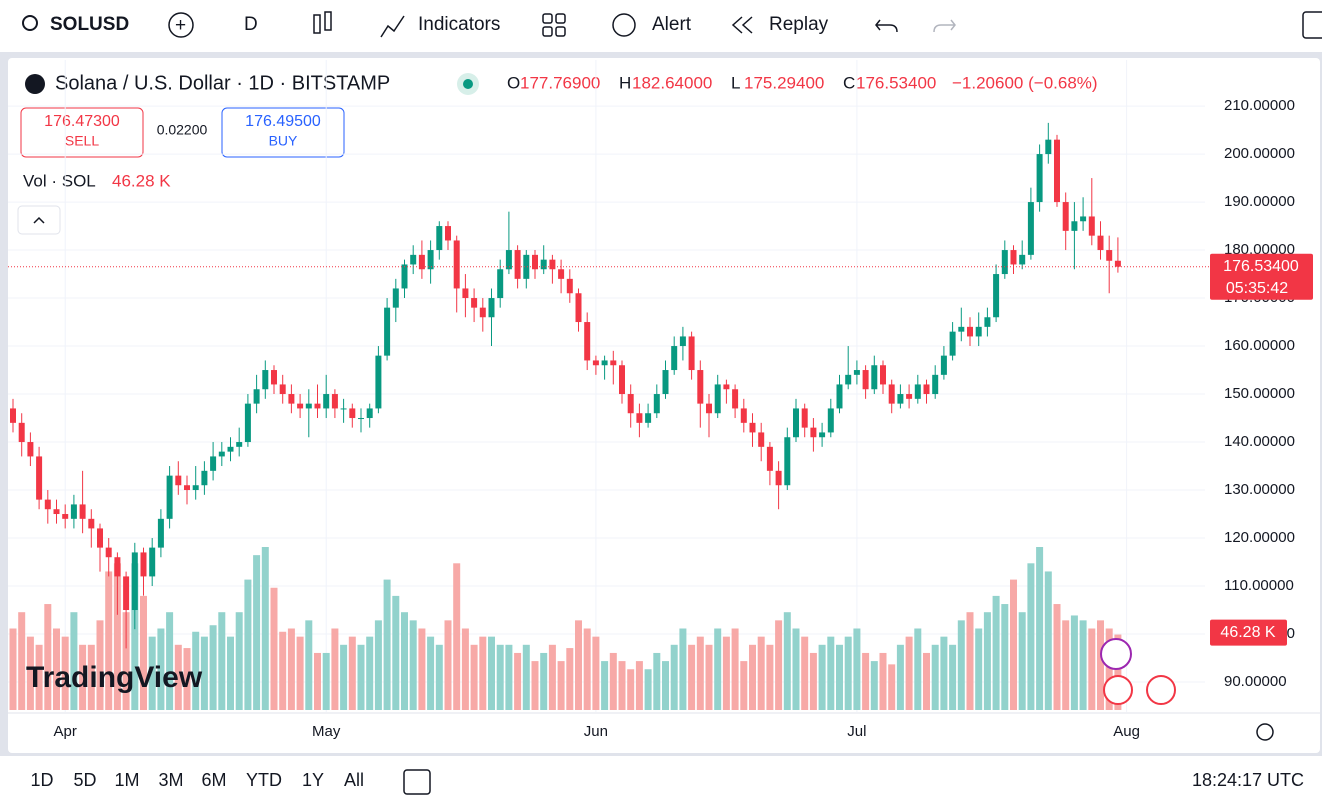  What do you see at coordinates (84, 780) in the screenshot?
I see `range-button: 5D` at bounding box center [84, 780].